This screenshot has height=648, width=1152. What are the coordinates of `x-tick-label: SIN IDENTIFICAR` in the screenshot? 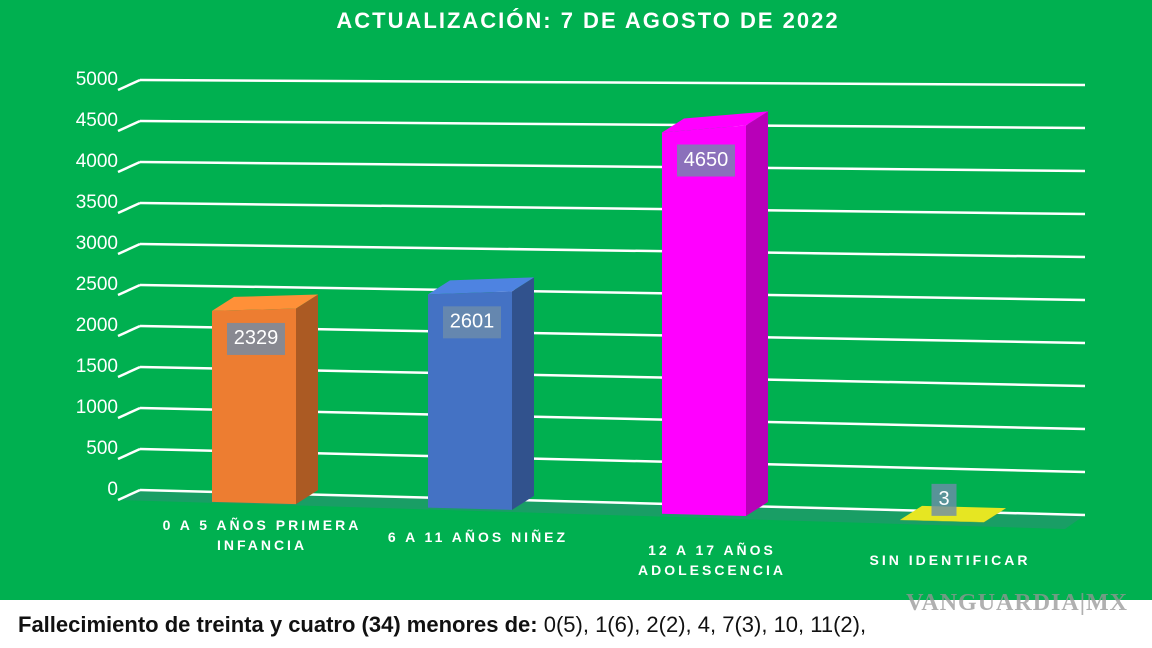 It's located at (950, 560).